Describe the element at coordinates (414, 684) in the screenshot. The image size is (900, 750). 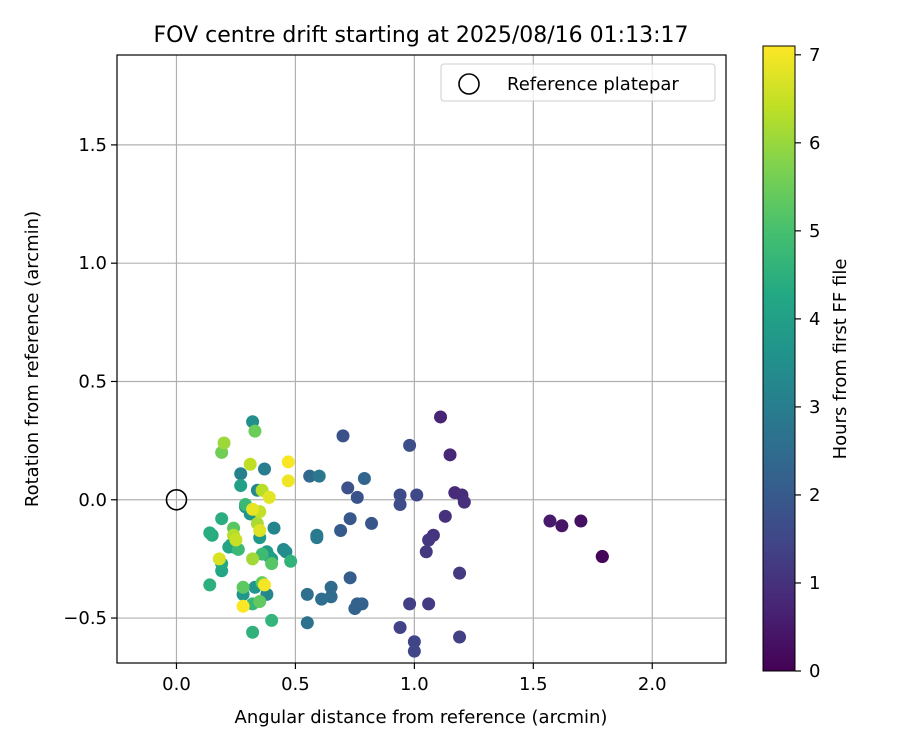
I see `x-tick-label-2: 1.0` at that location.